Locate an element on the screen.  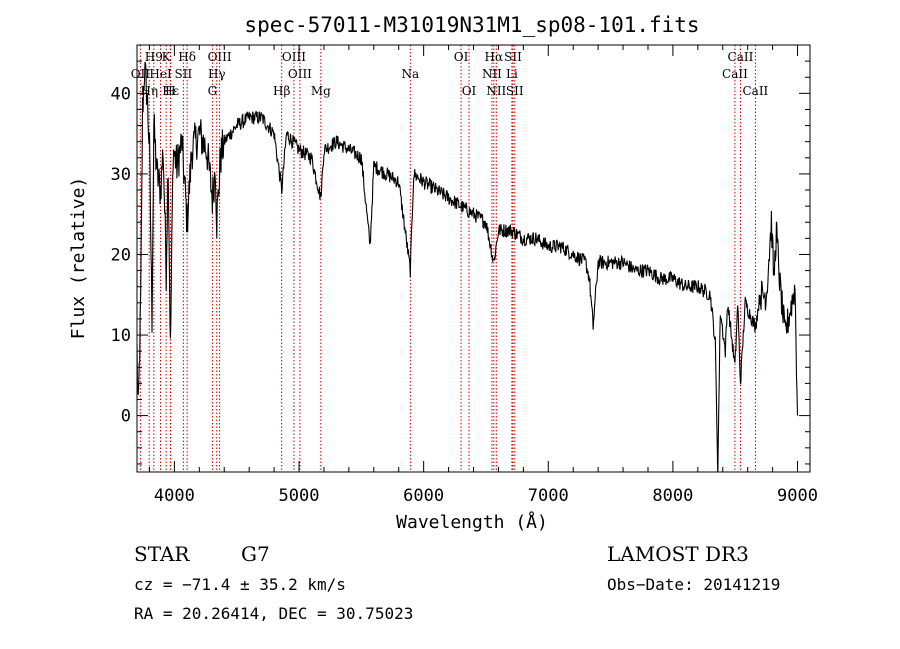
x-tick-label: 5000 is located at coordinates (299, 496).